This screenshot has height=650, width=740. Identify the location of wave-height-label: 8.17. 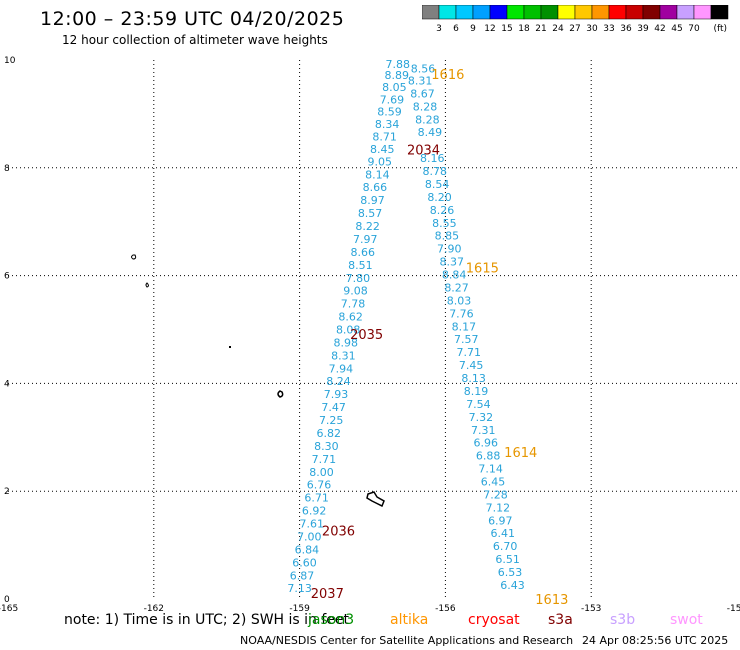
(464, 326).